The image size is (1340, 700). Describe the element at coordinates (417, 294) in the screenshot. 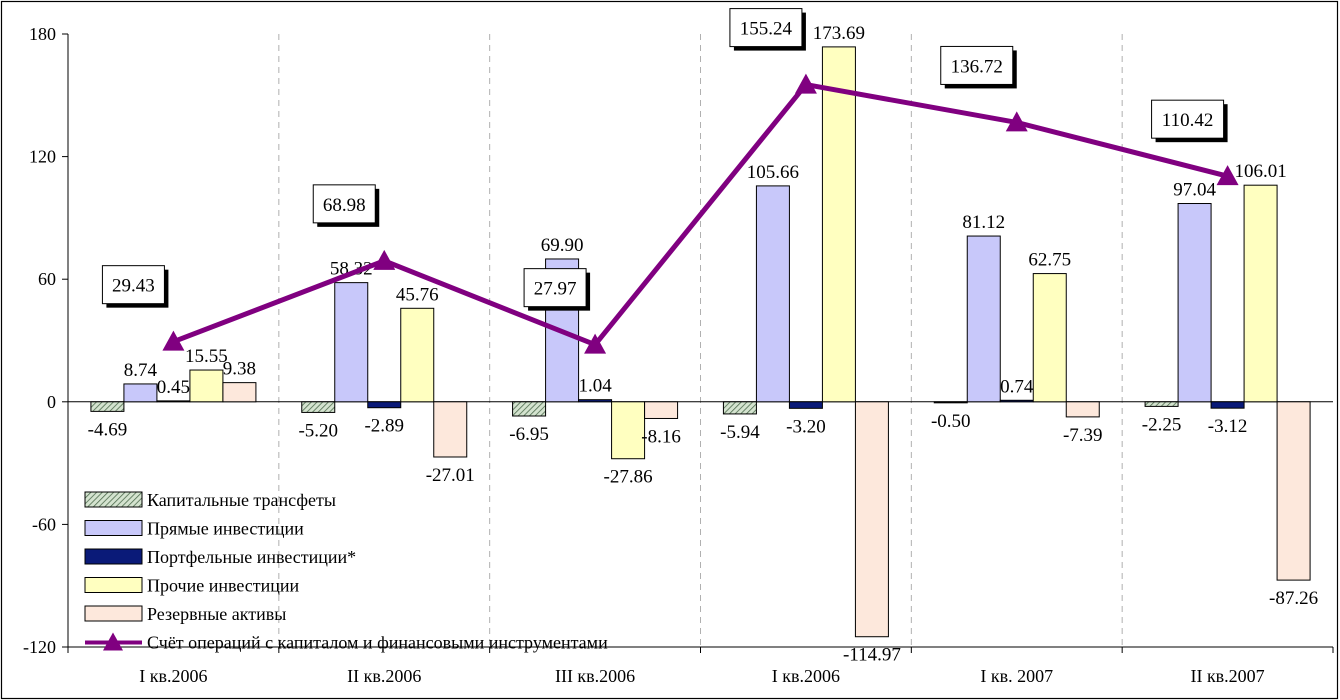

I see `bar-value-label: 45.76` at that location.